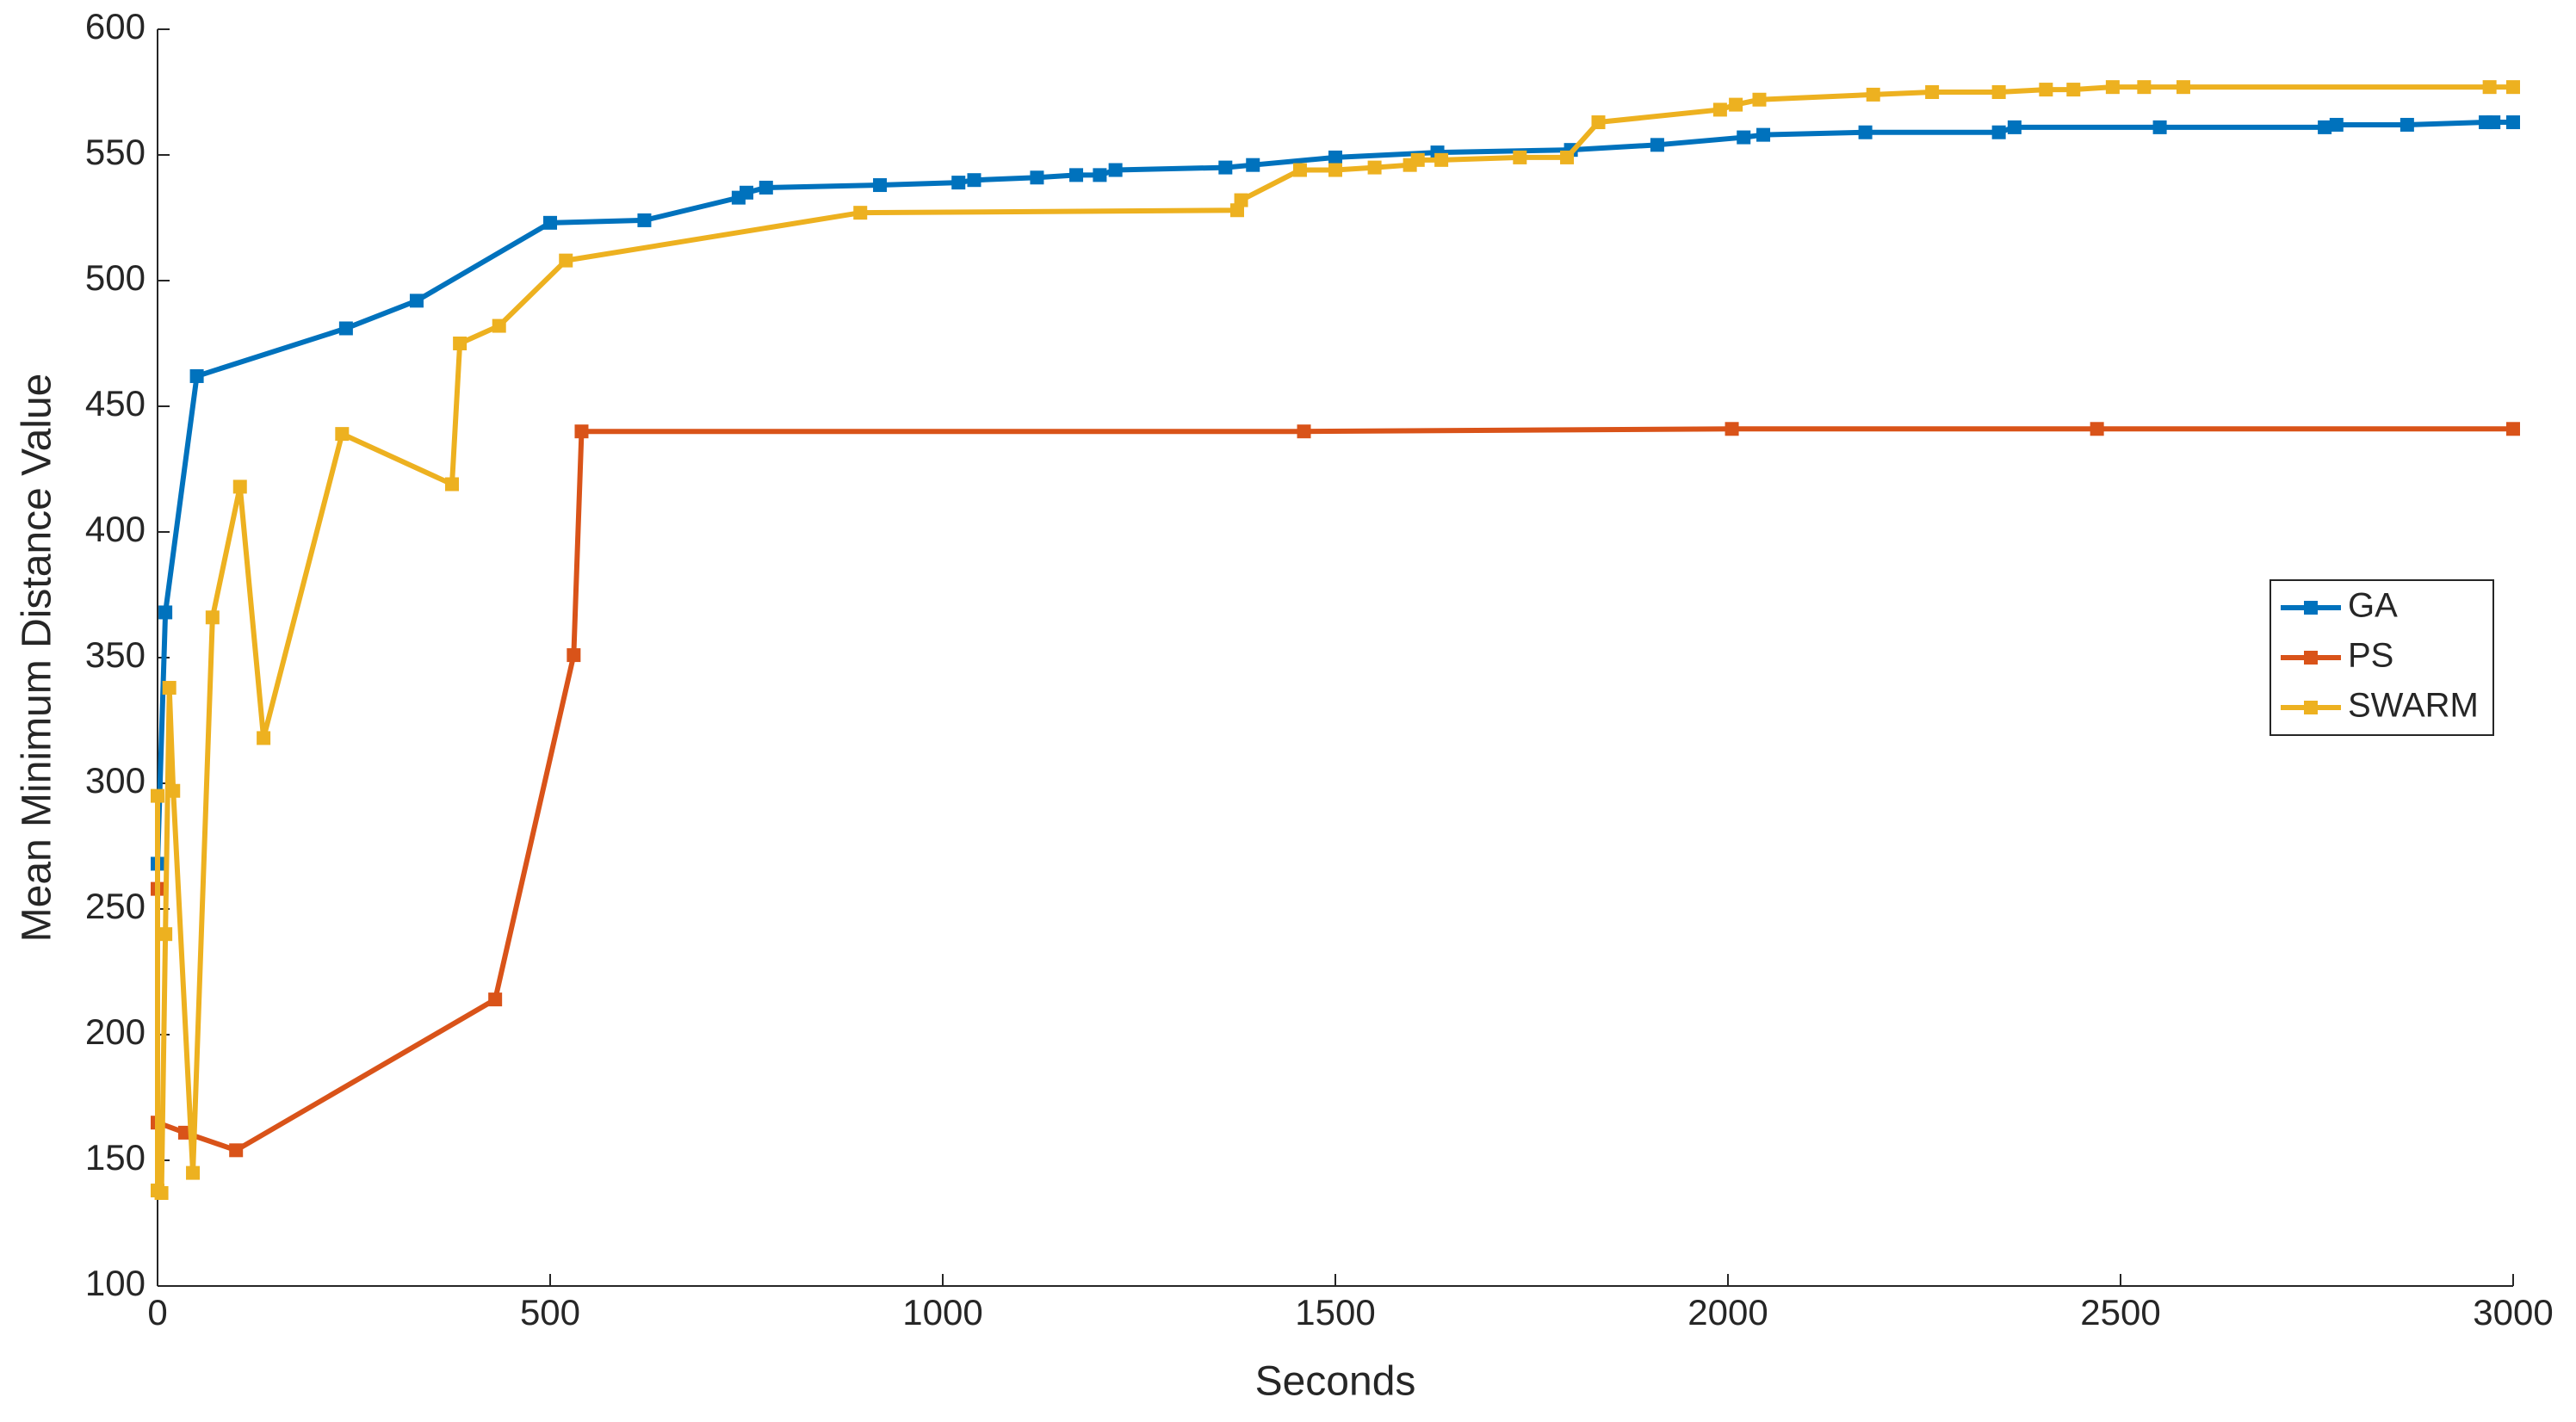  What do you see at coordinates (1728, 1312) in the screenshot?
I see `x-tick-label: 2000` at bounding box center [1728, 1312].